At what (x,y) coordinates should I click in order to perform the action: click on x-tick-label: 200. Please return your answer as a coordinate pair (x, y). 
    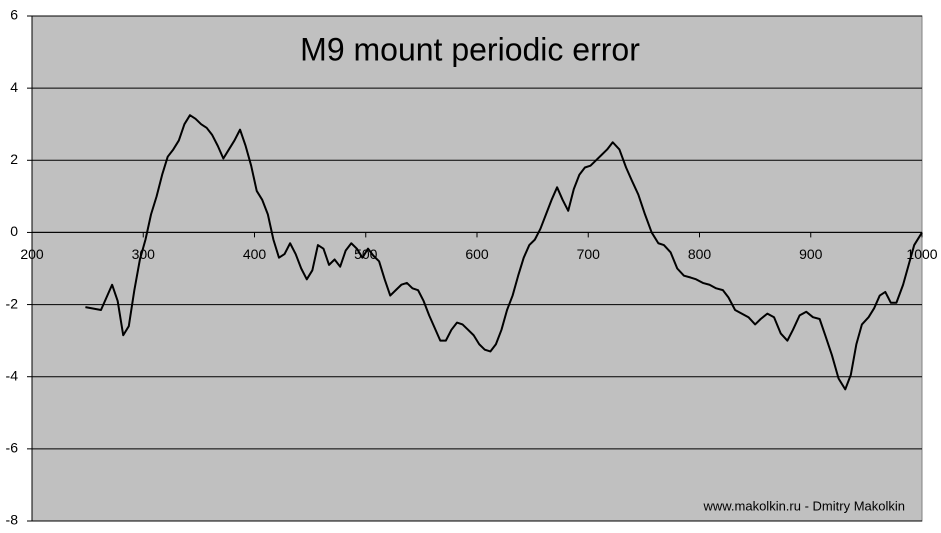
    Looking at the image, I should click on (32, 254).